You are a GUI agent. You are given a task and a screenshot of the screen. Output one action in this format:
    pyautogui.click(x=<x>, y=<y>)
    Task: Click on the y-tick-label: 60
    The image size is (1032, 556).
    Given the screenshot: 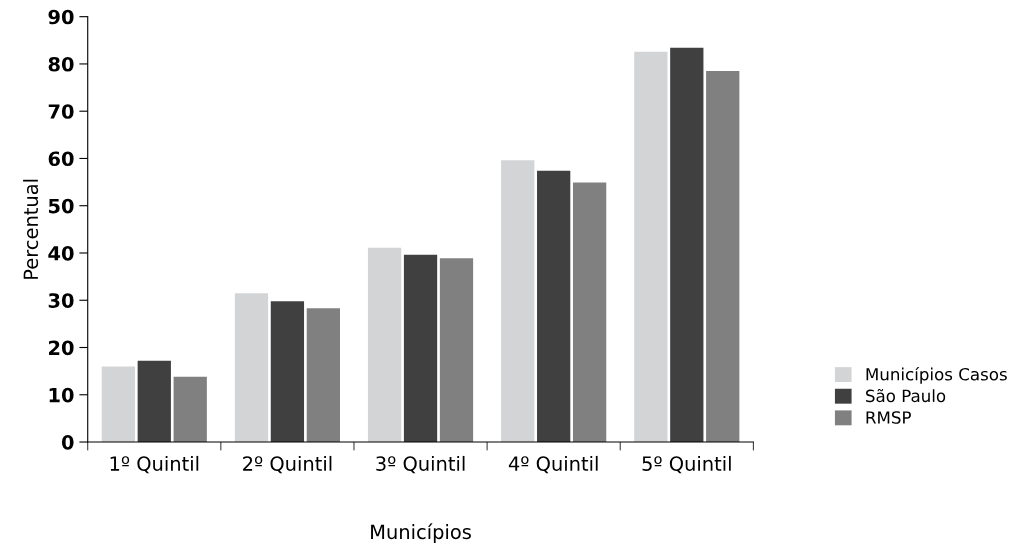 What is the action you would take?
    pyautogui.click(x=61, y=159)
    